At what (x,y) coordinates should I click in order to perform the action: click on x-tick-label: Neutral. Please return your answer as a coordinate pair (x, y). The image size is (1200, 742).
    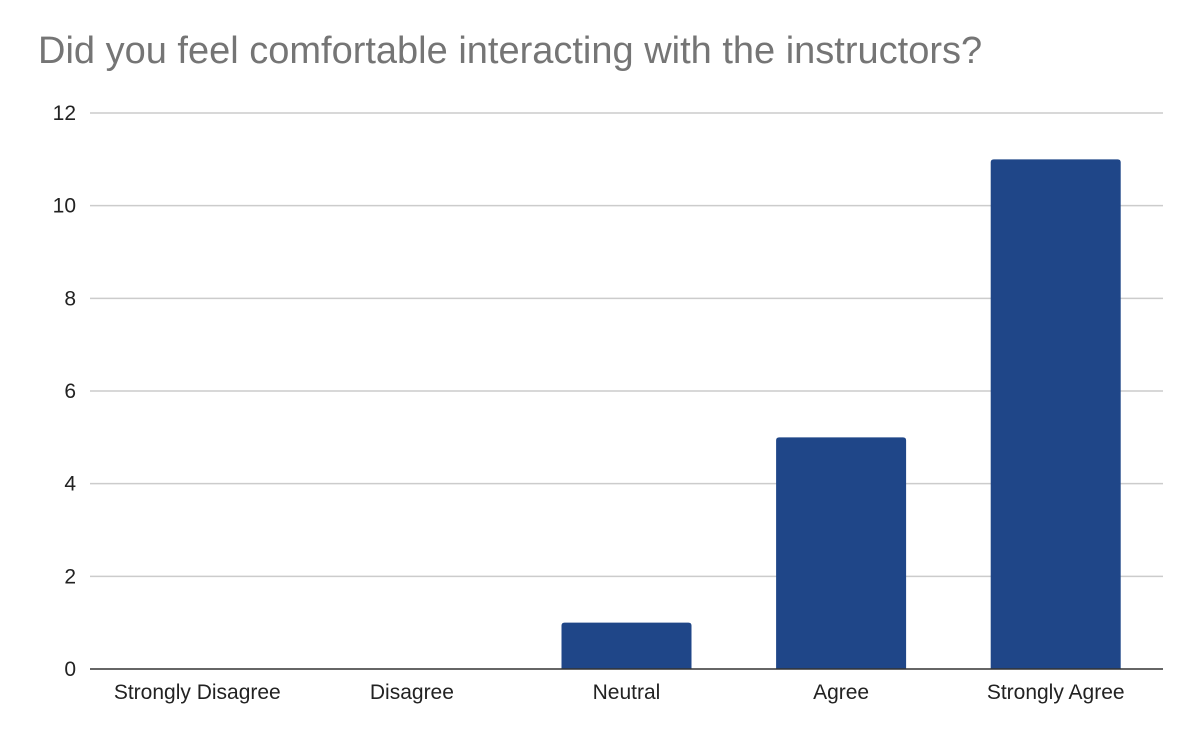
    Looking at the image, I should click on (627, 692).